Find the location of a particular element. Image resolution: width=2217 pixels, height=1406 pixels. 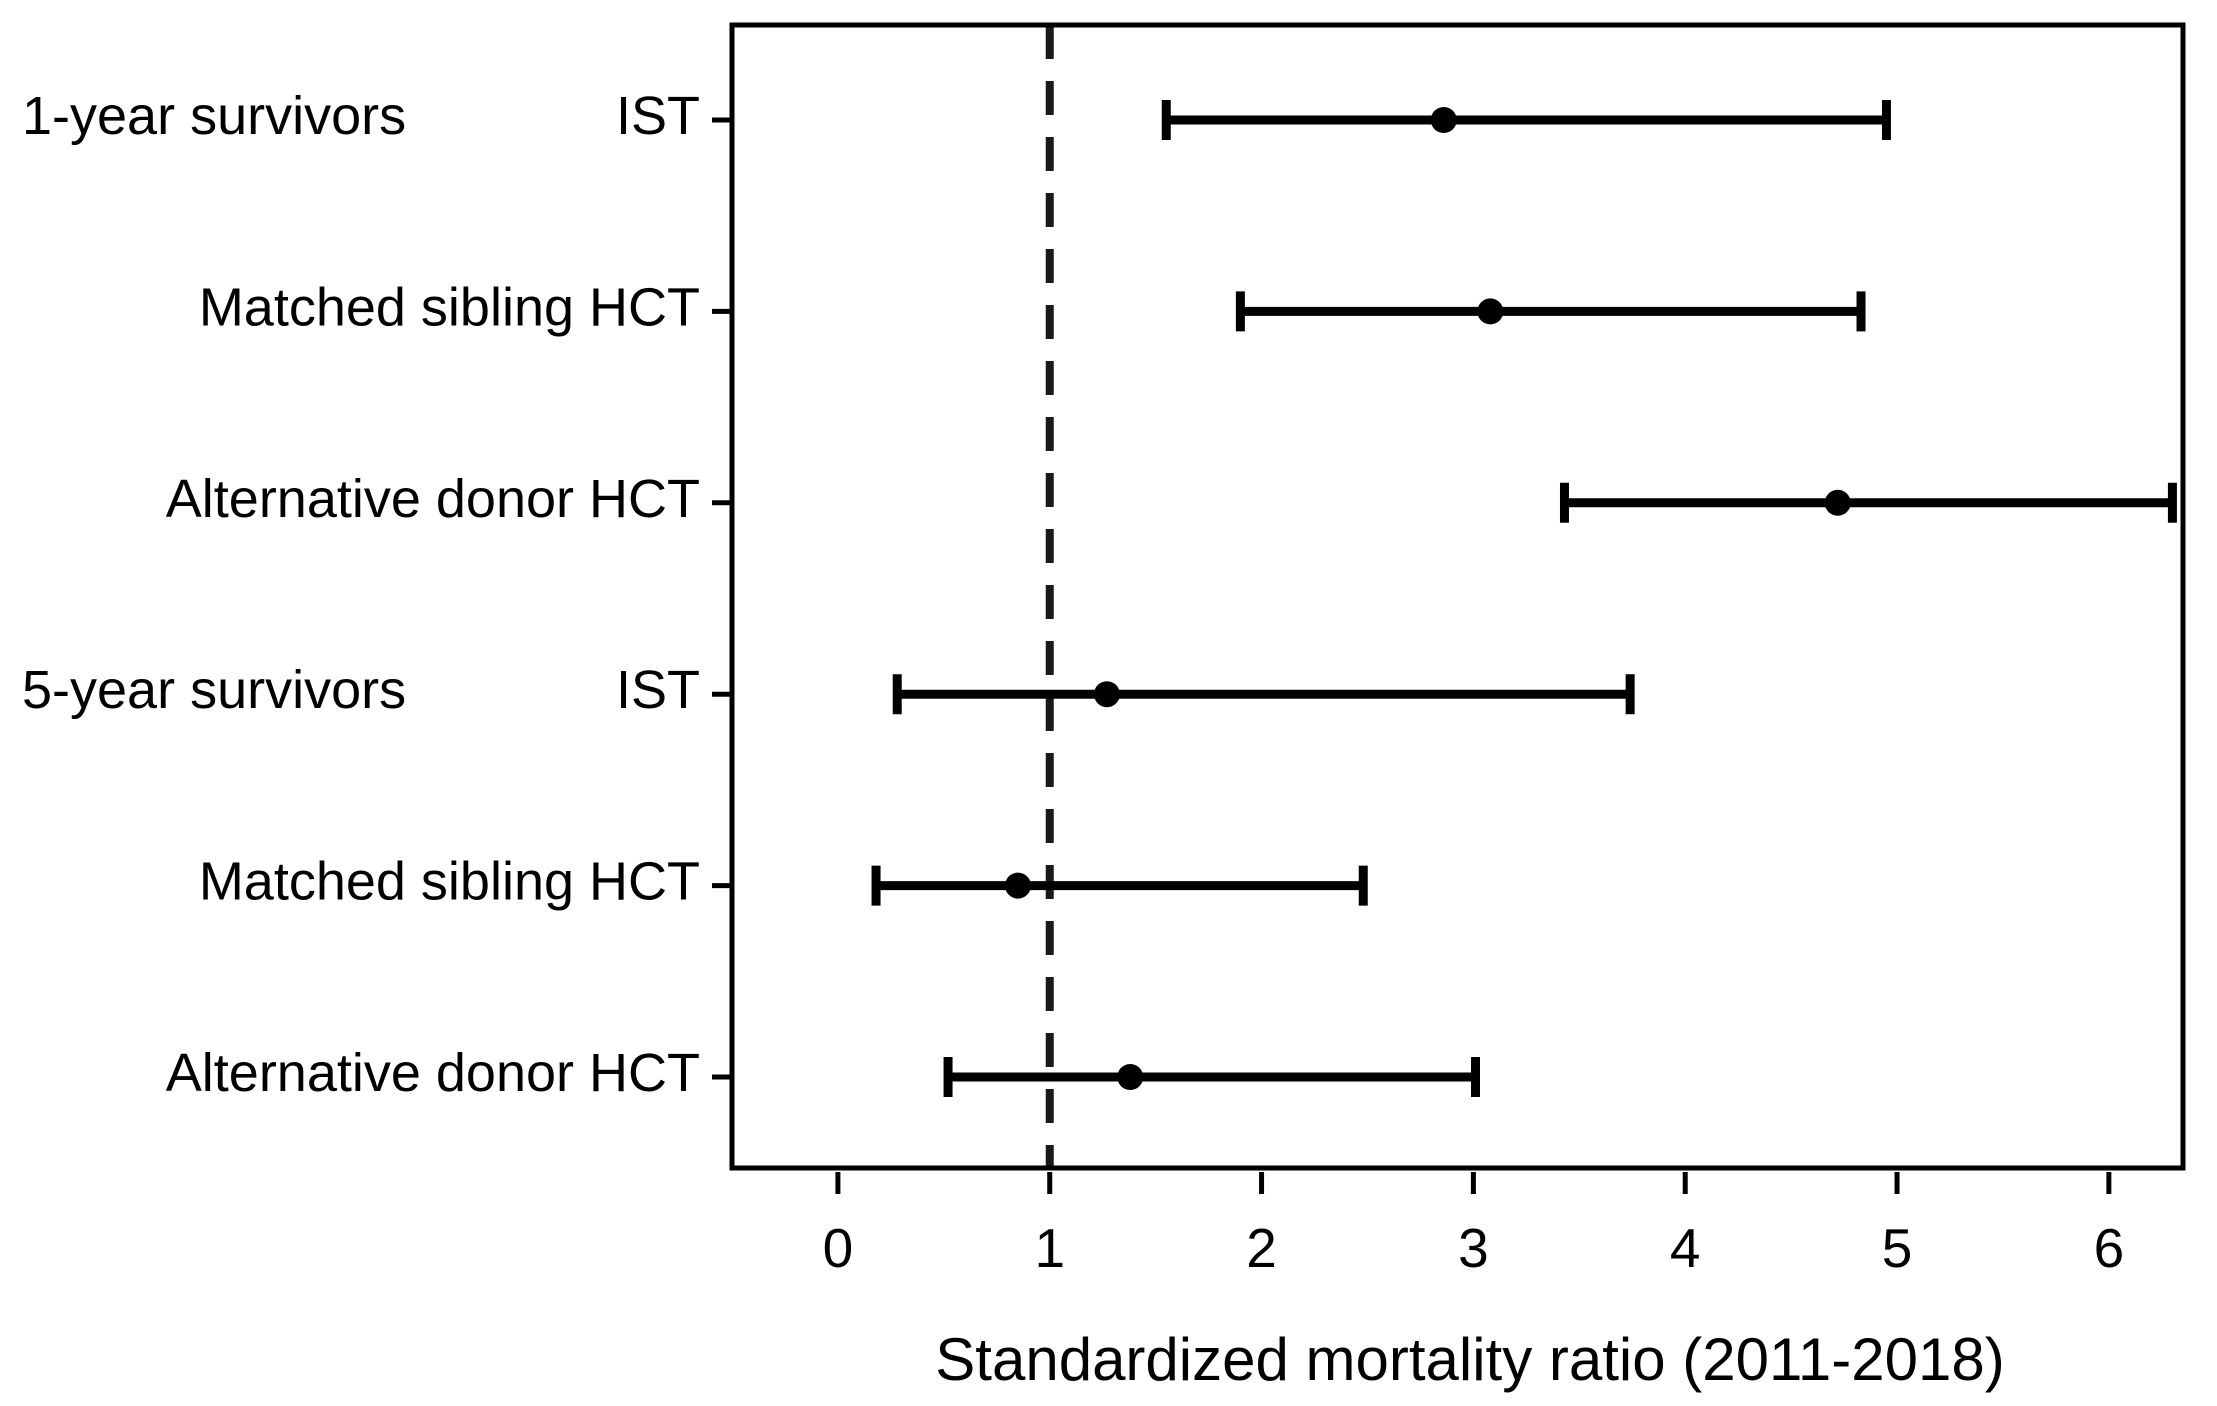

x-tick-label: 5 is located at coordinates (1897, 1248).